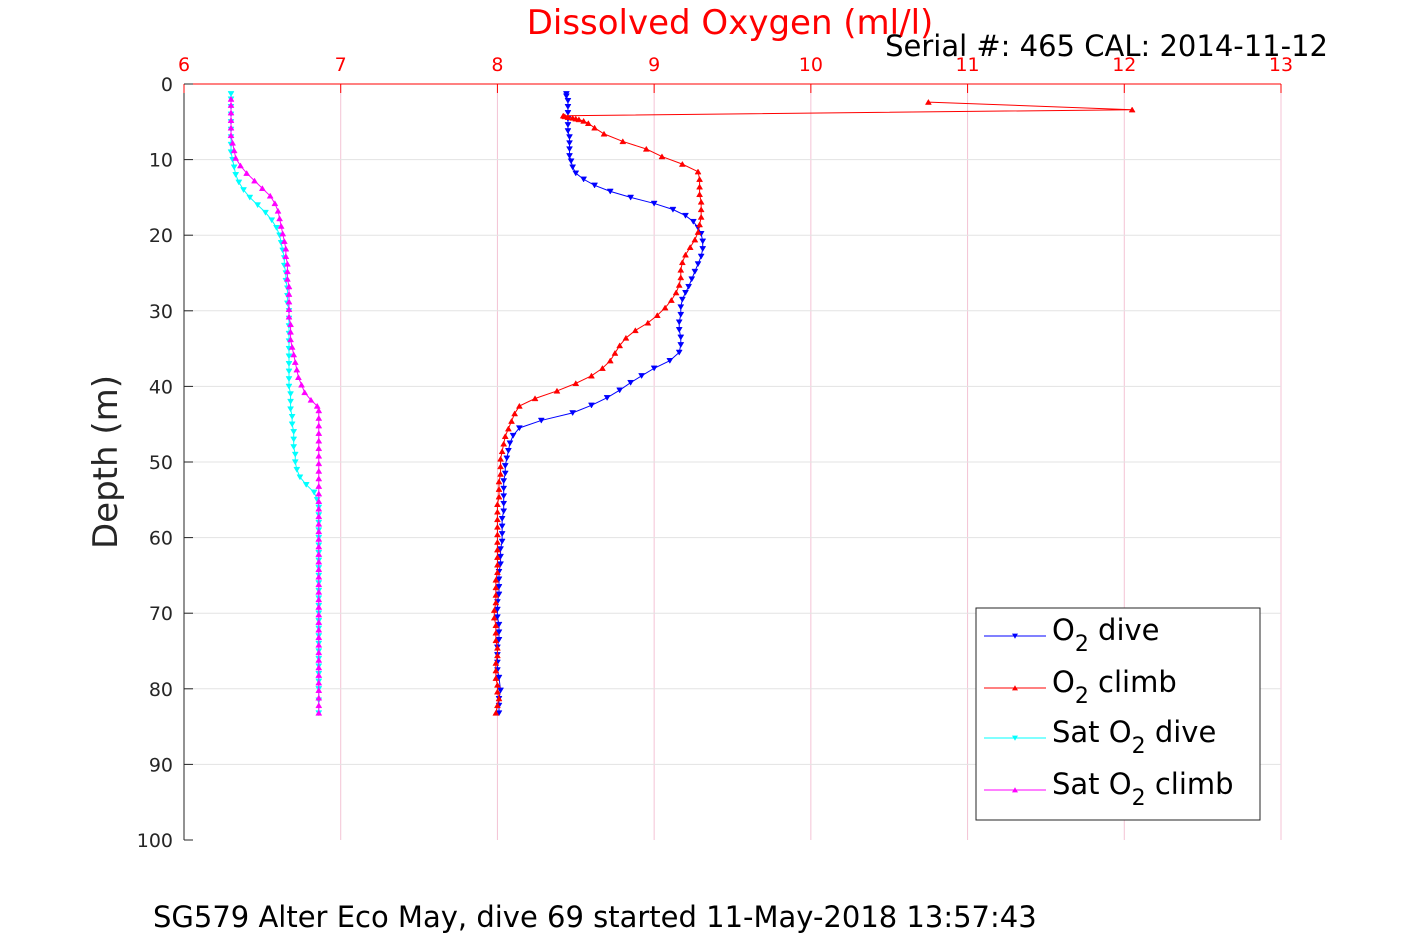 The image size is (1417, 945). What do you see at coordinates (161, 690) in the screenshot?
I see `y-tick-label: 80` at bounding box center [161, 690].